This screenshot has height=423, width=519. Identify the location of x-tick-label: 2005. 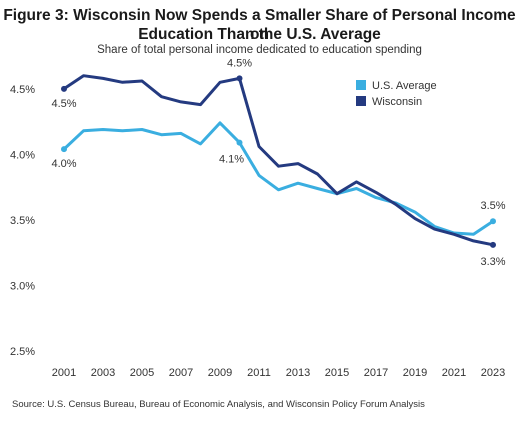
(142, 373).